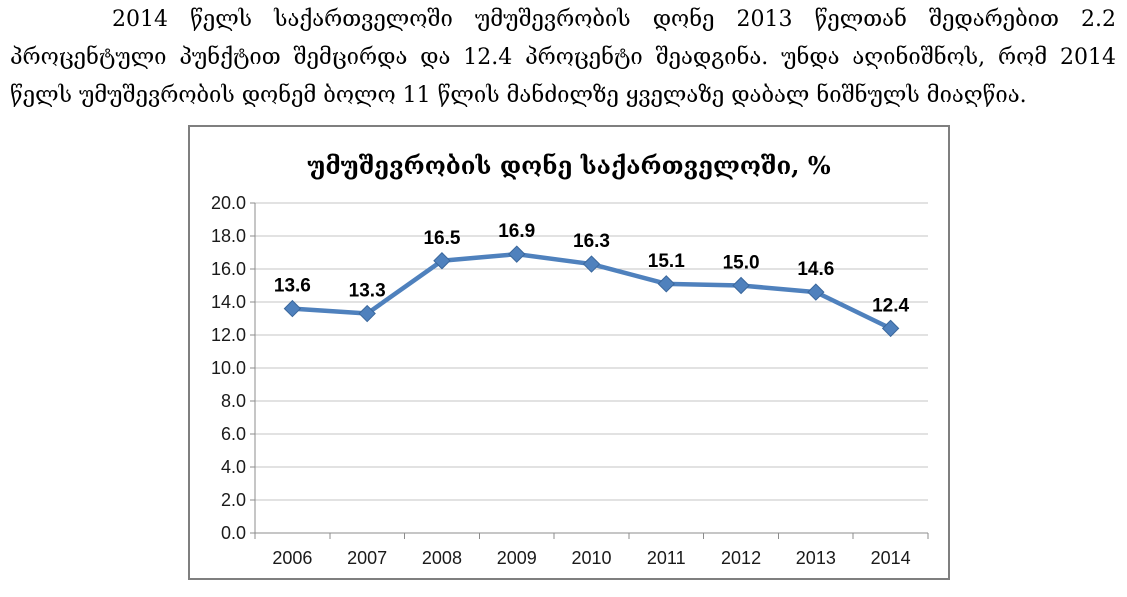  Describe the element at coordinates (666, 261) in the screenshot. I see `data-label-2011: 15.1` at that location.